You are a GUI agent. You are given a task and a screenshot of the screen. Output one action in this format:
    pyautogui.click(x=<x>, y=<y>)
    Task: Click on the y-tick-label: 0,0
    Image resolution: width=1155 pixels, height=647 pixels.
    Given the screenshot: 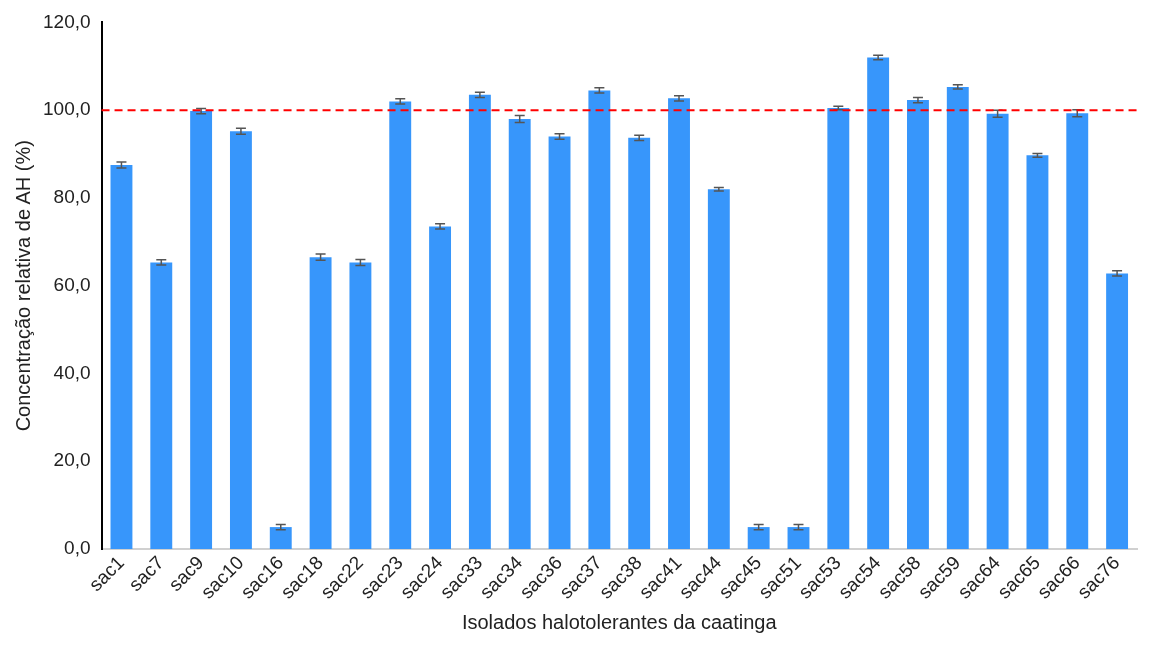 What is the action you would take?
    pyautogui.click(x=77, y=548)
    